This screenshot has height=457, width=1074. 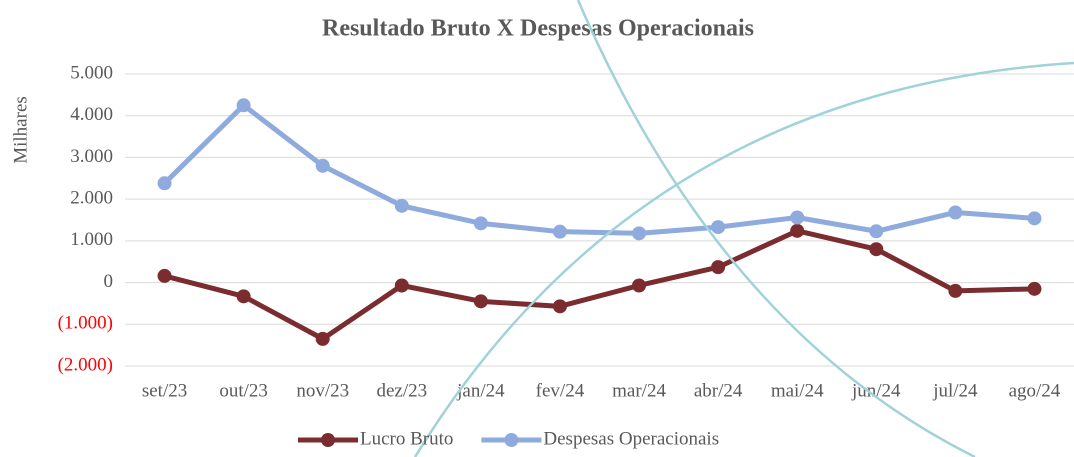 What do you see at coordinates (639, 390) in the screenshot?
I see `x-tick-label: mar/24` at bounding box center [639, 390].